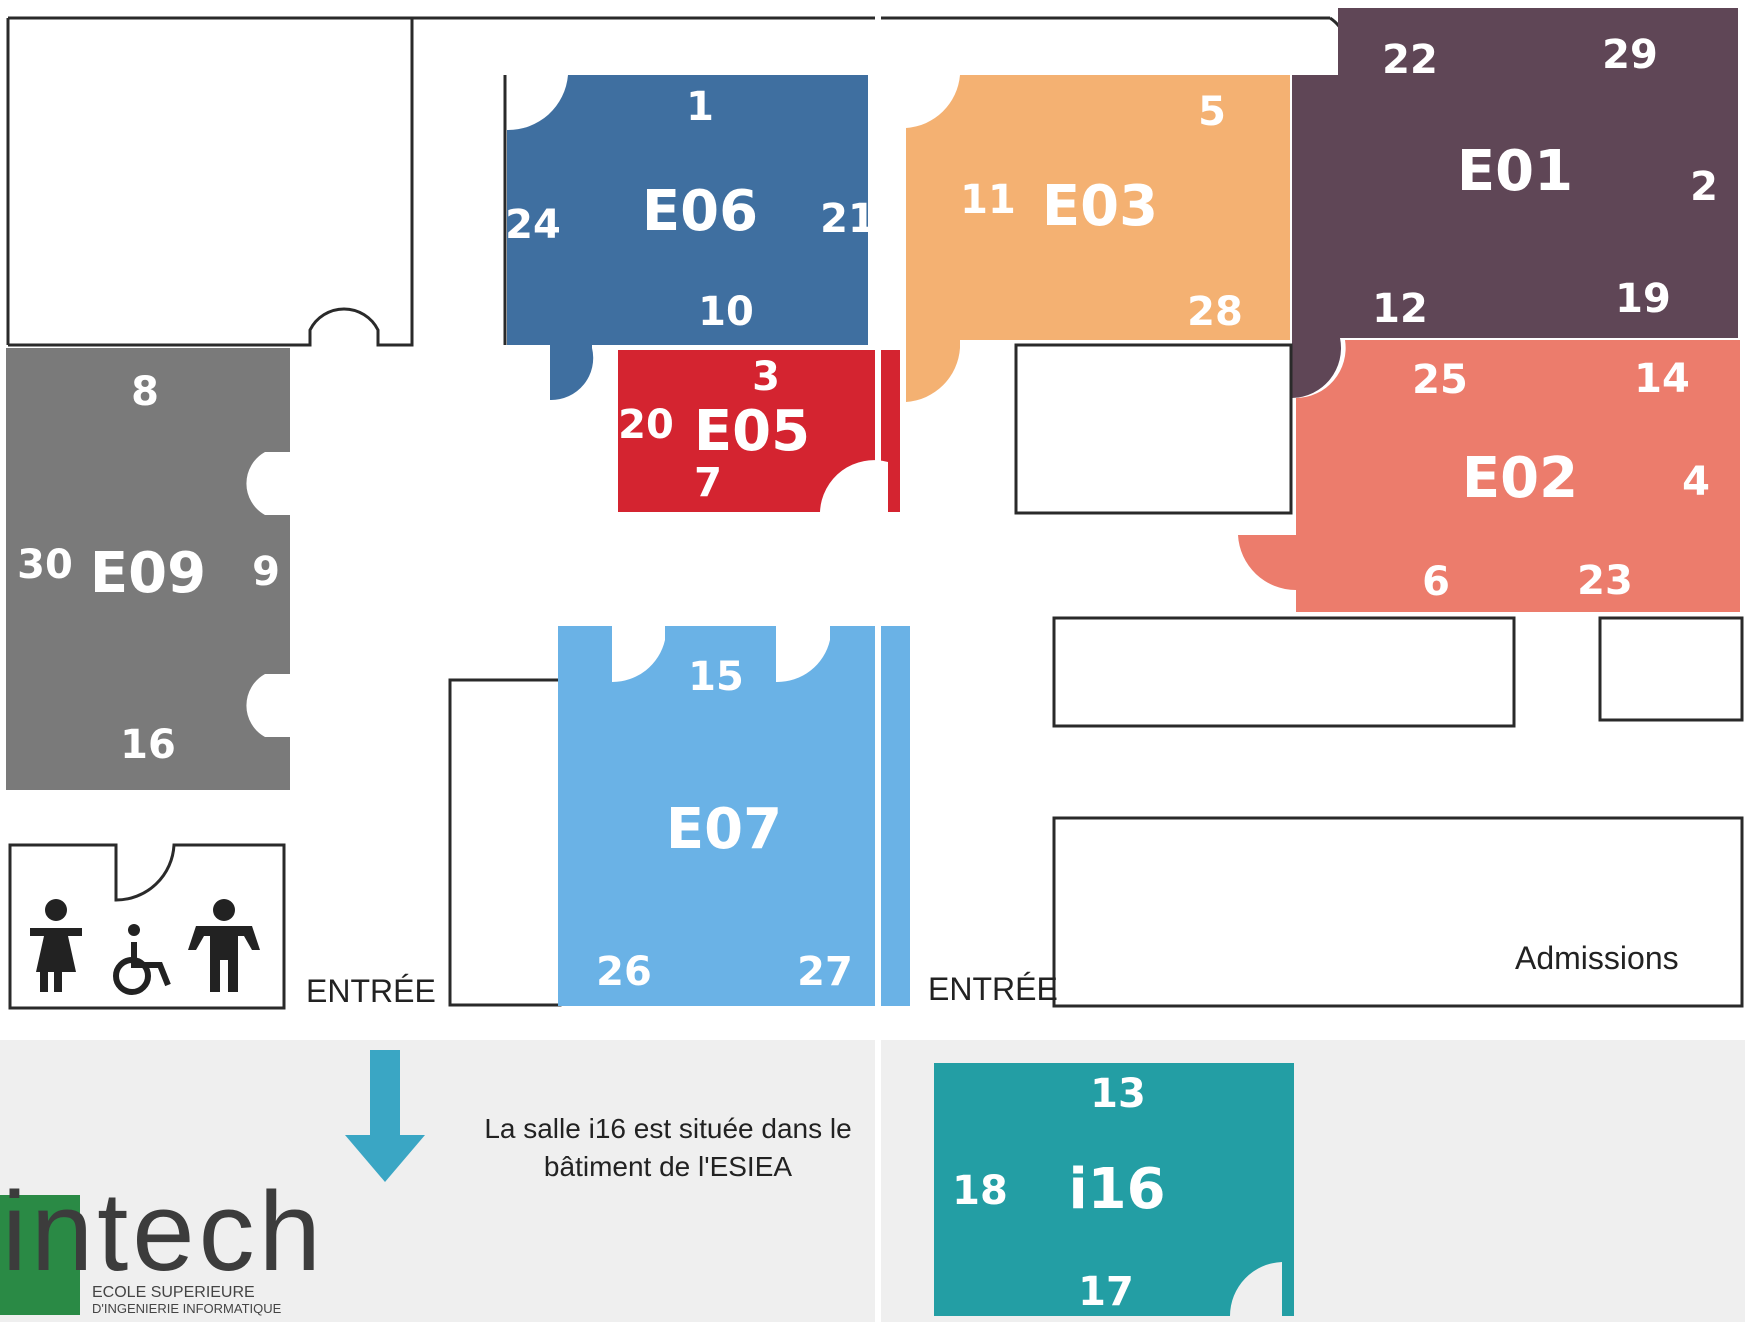 Image resolution: width=1745 pixels, height=1322 pixels. Describe the element at coordinates (1605, 581) in the screenshot. I see `E02-seat-23: 23` at that location.